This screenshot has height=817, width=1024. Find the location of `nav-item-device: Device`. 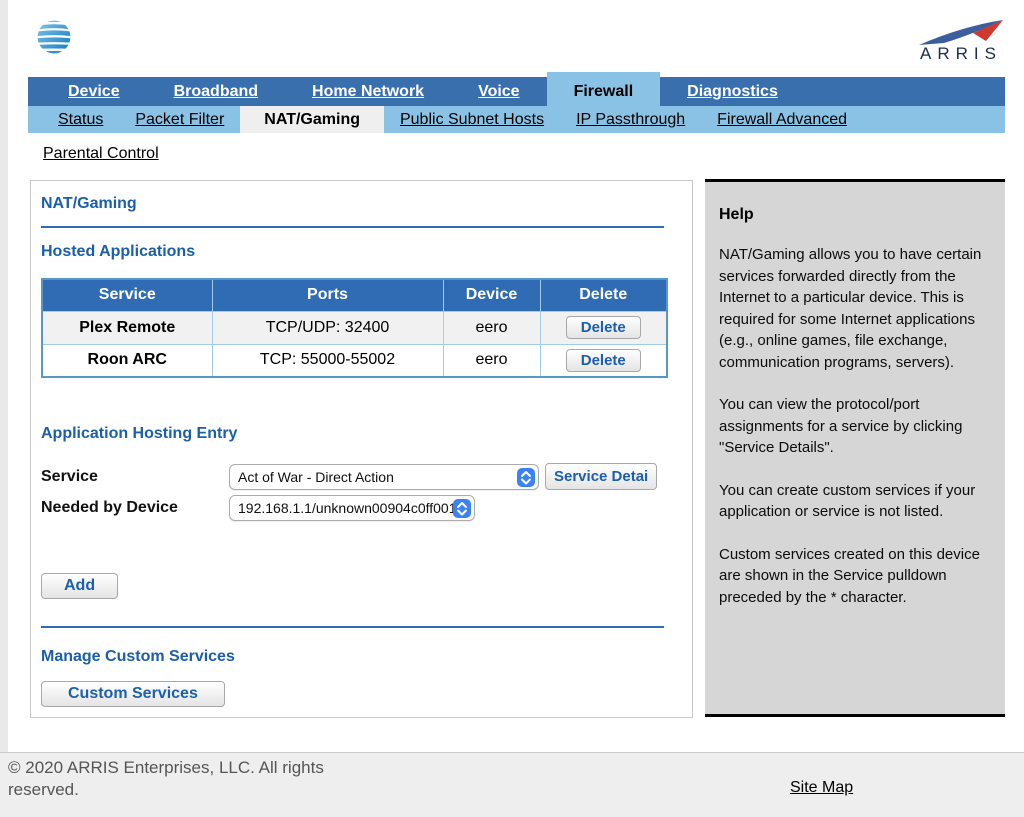

nav-item-device: Device is located at coordinates (94, 91).